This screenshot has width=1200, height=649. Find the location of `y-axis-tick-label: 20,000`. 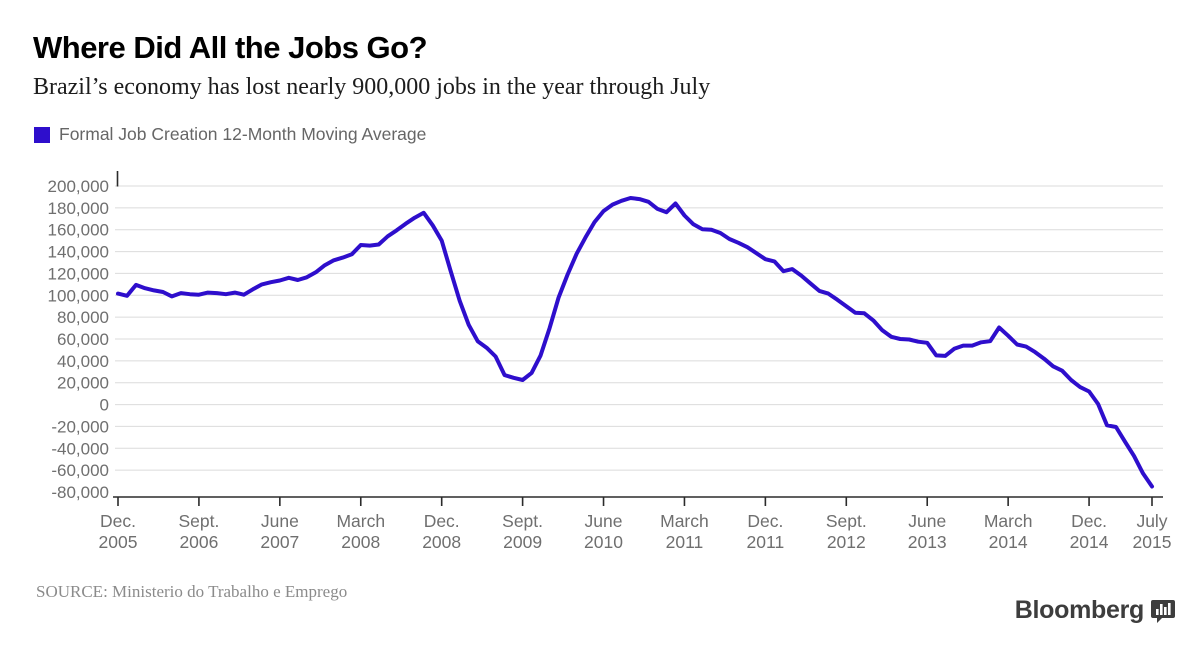

y-axis-tick-label: 20,000 is located at coordinates (83, 383).